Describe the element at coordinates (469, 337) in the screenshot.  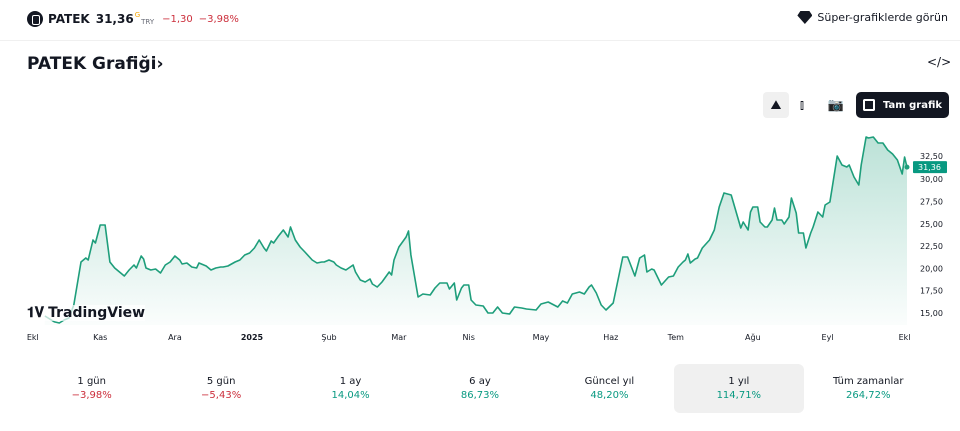
I see `x-tick-label: Nis` at that location.